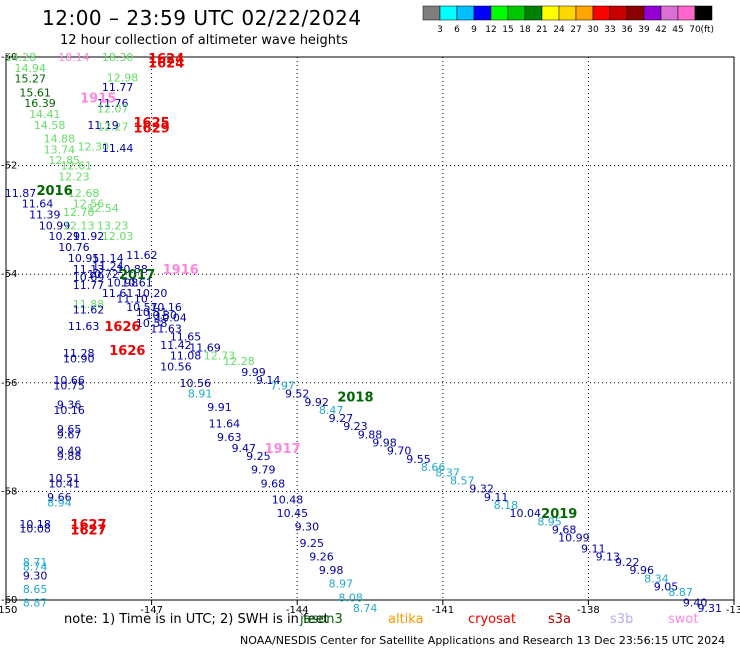 This screenshot has width=740, height=650. I want to click on wave-height-value: 9.36, so click(69, 405).